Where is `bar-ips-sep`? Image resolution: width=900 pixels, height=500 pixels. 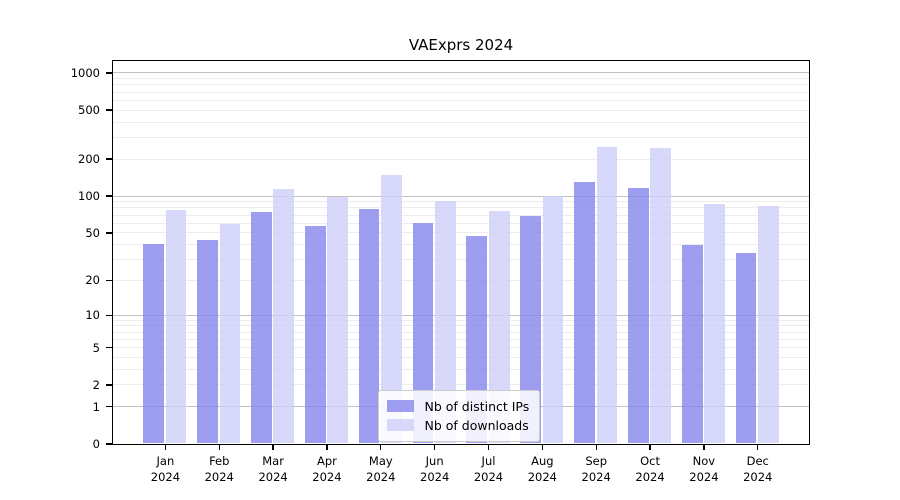
bar-ips-sep is located at coordinates (584, 312).